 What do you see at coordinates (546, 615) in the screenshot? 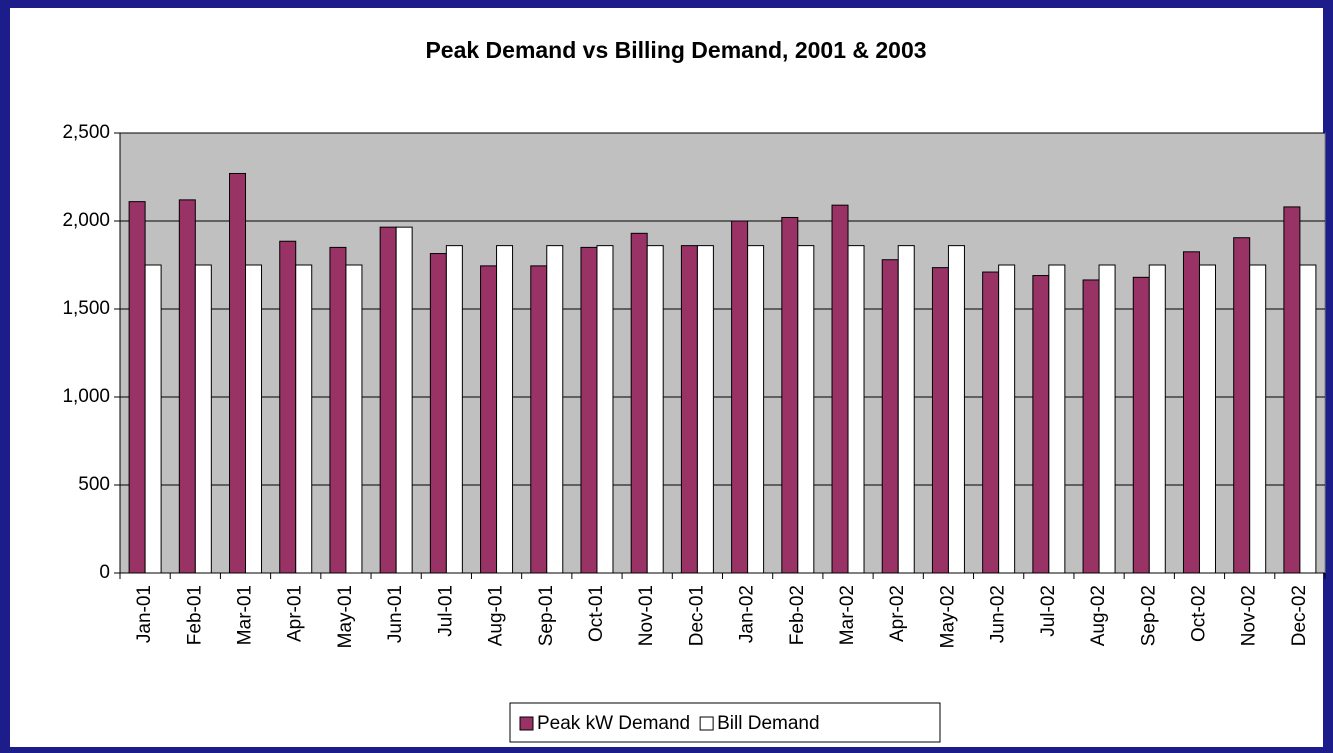
I see `x-tick-label: Sep-01` at bounding box center [546, 615].